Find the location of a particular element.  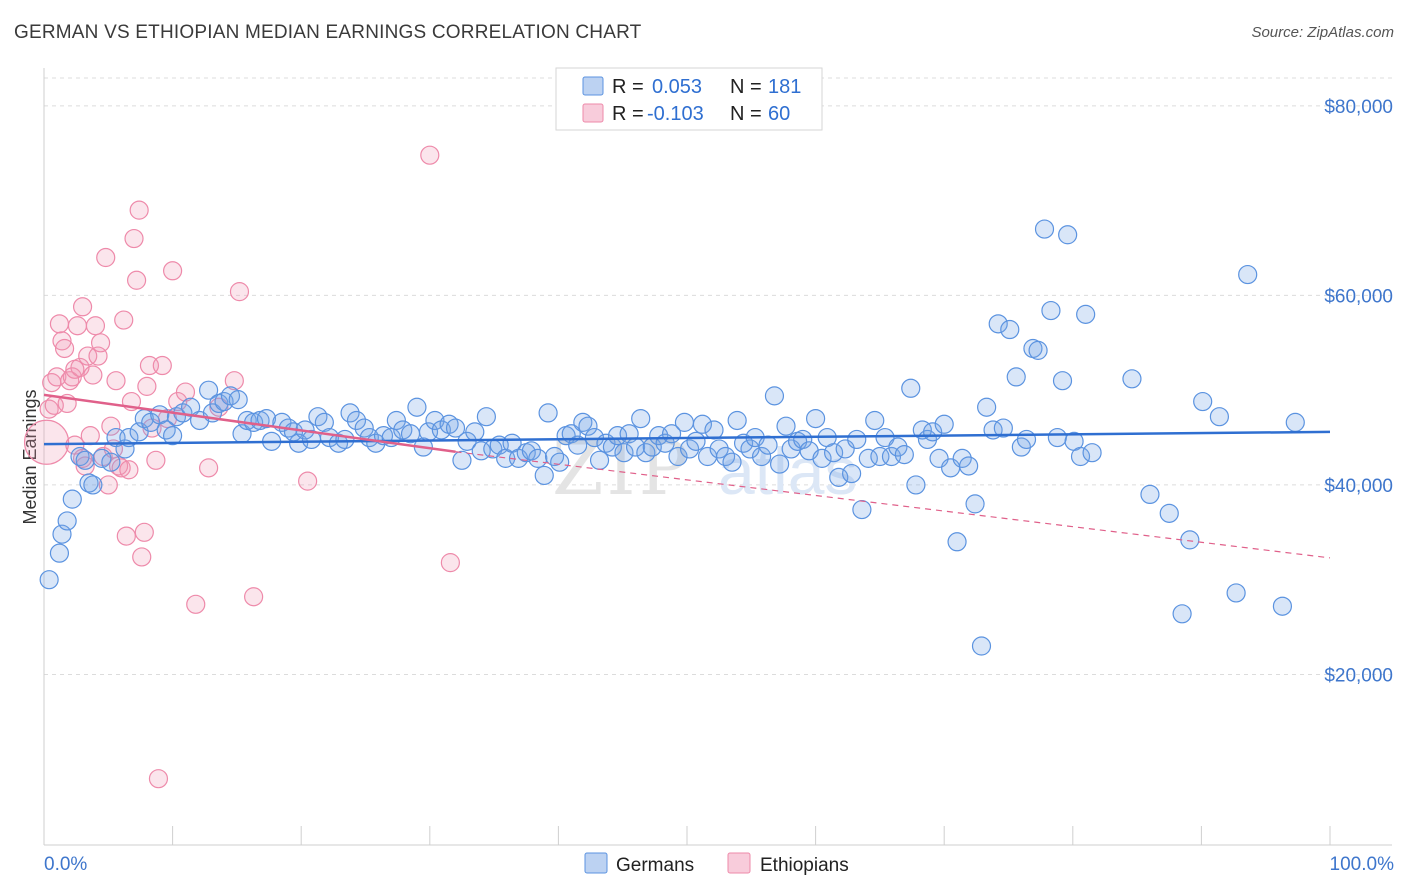

bottom-legend-germans: Germans is located at coordinates (655, 865).